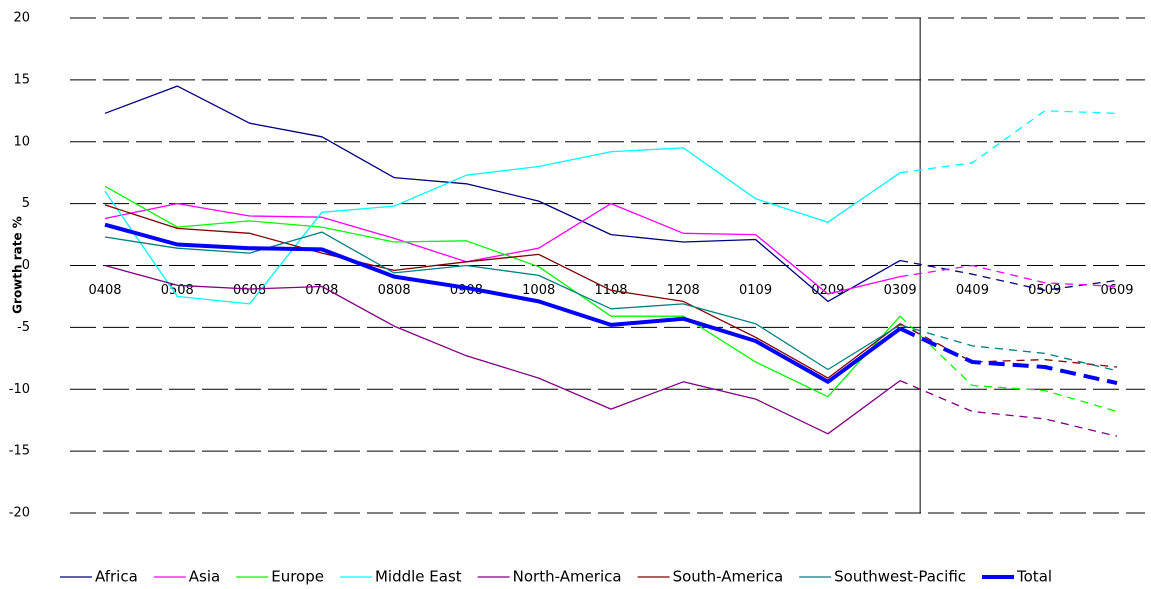  What do you see at coordinates (23, 327) in the screenshot?
I see `y-tick-label: -5` at bounding box center [23, 327].